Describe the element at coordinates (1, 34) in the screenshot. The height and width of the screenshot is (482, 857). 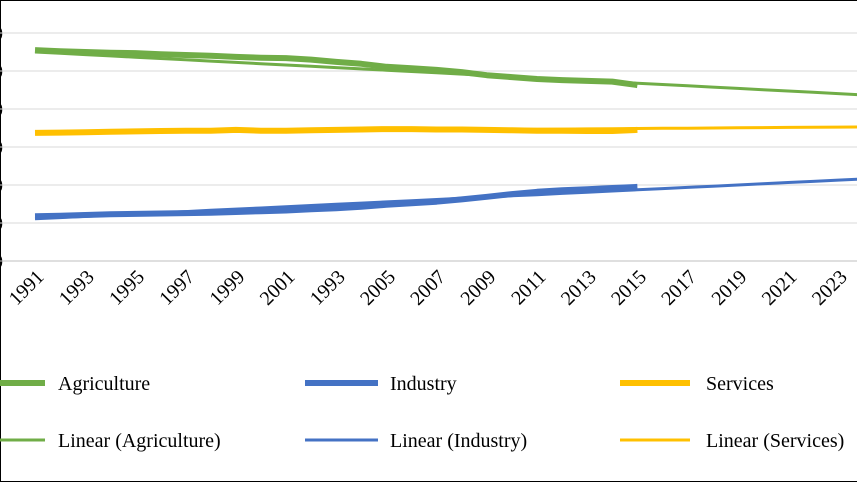
I see `y-tick-label: 60` at that location.